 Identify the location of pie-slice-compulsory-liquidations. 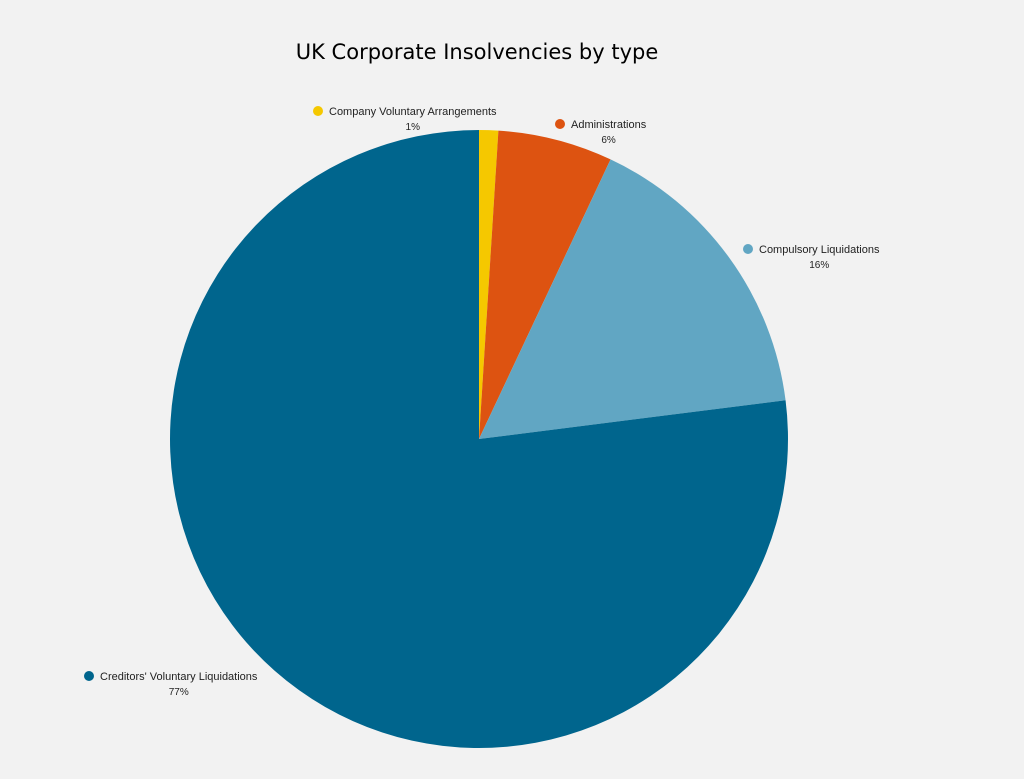
(632, 299).